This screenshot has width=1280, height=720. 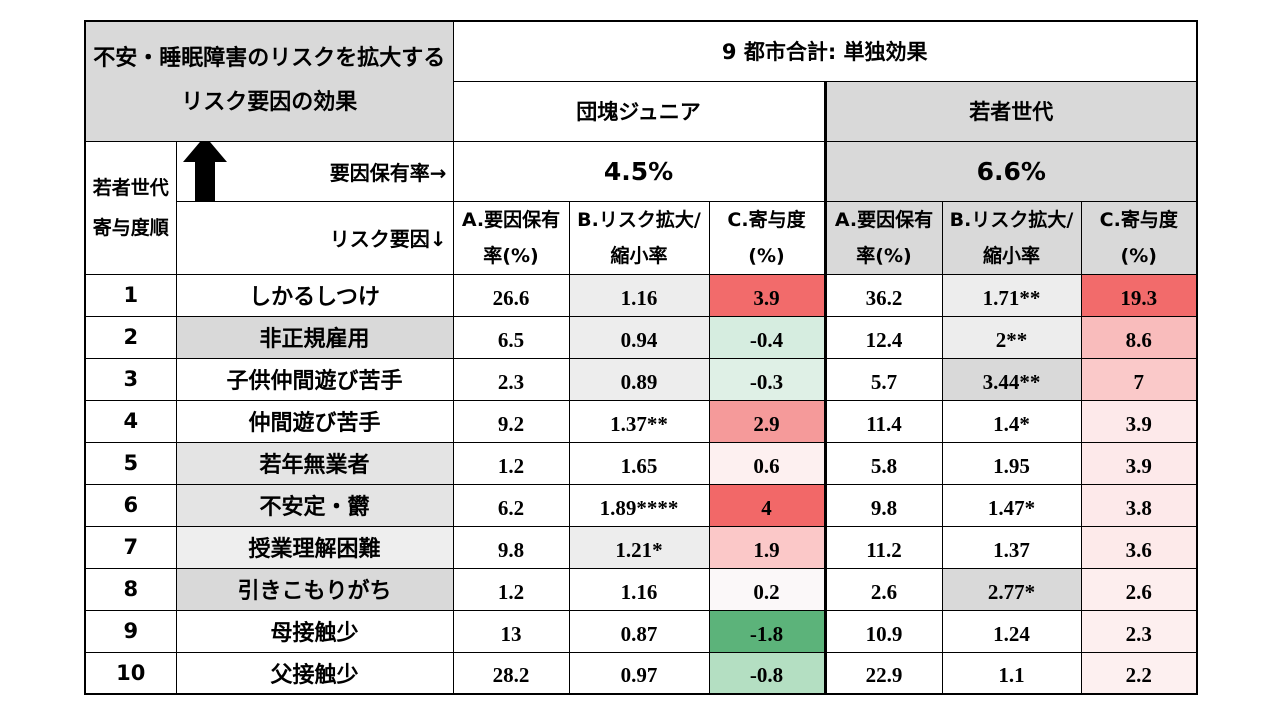 What do you see at coordinates (314, 589) in the screenshot?
I see `risk-factor-cell: 引きこもりがち` at bounding box center [314, 589].